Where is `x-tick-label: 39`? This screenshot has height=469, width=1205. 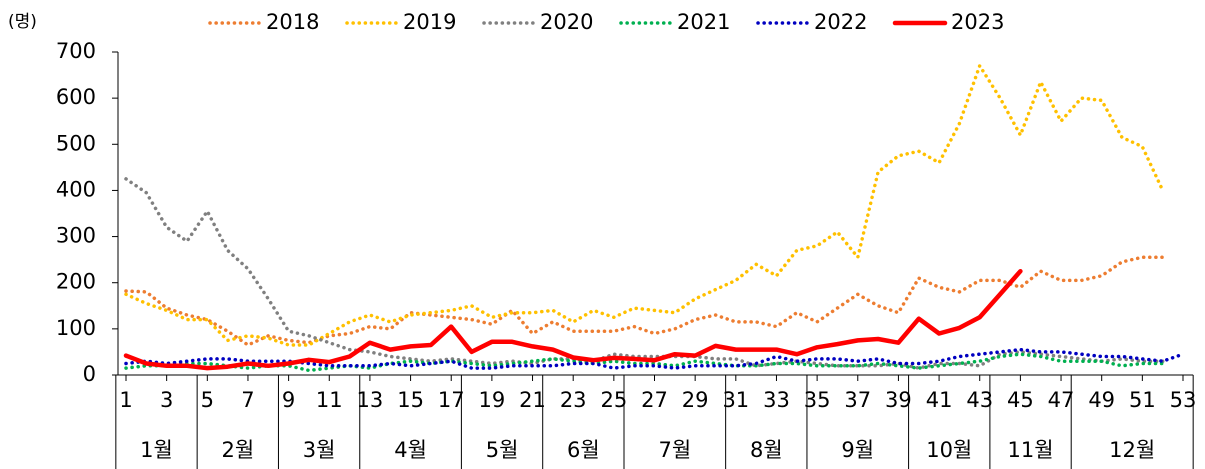 x-tick-label: 39 is located at coordinates (898, 400).